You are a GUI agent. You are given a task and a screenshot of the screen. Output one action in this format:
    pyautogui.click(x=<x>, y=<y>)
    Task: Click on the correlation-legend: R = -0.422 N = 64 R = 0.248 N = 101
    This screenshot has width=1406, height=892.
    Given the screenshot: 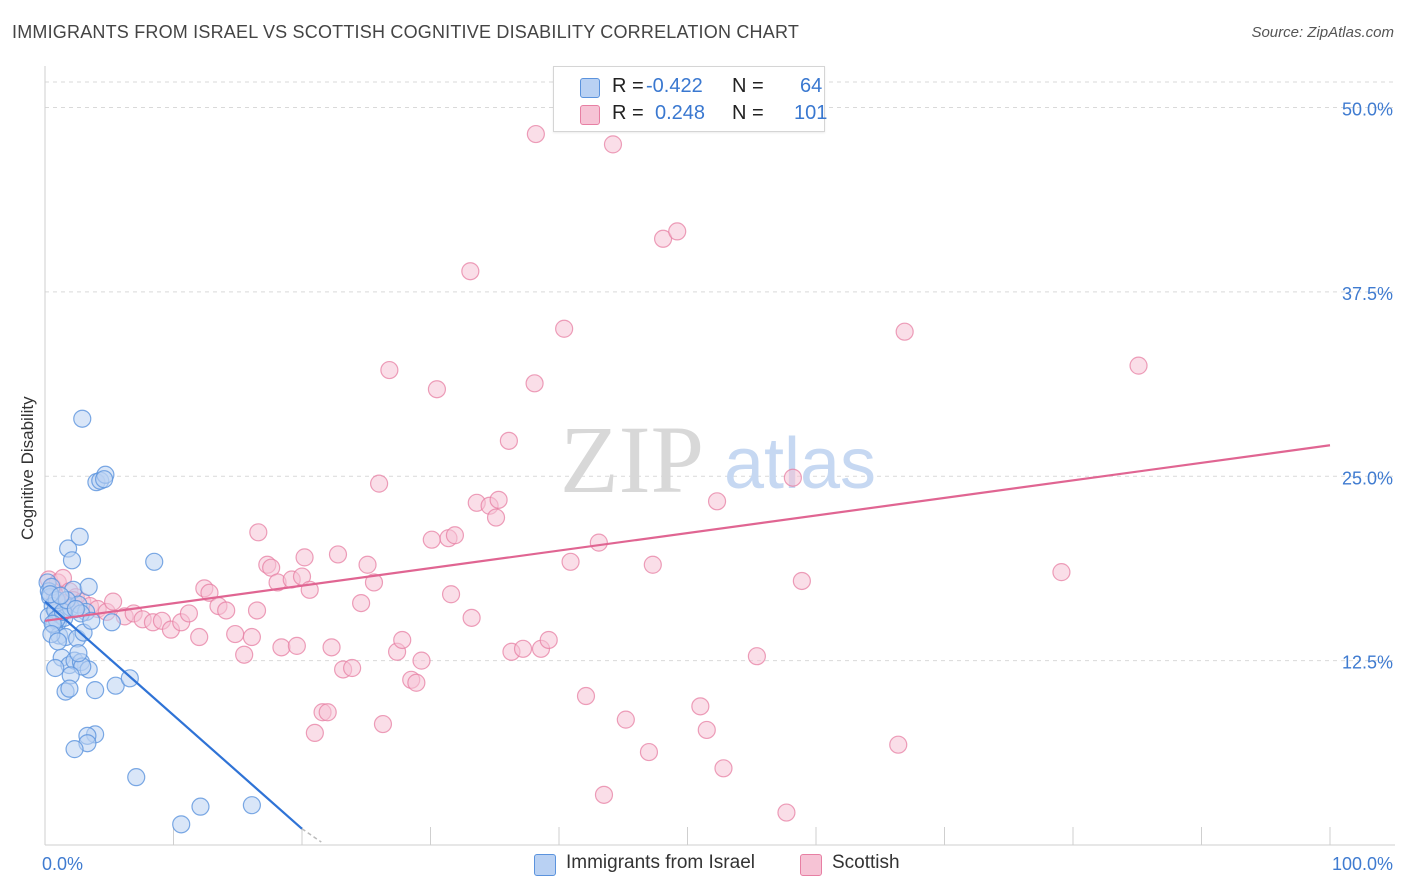 What is the action you would take?
    pyautogui.click(x=690, y=99)
    